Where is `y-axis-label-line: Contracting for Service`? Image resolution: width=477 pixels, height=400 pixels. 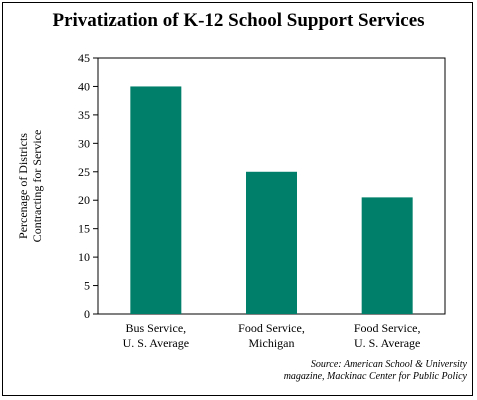 y-axis-label-line: Contracting for Service is located at coordinates (37, 186).